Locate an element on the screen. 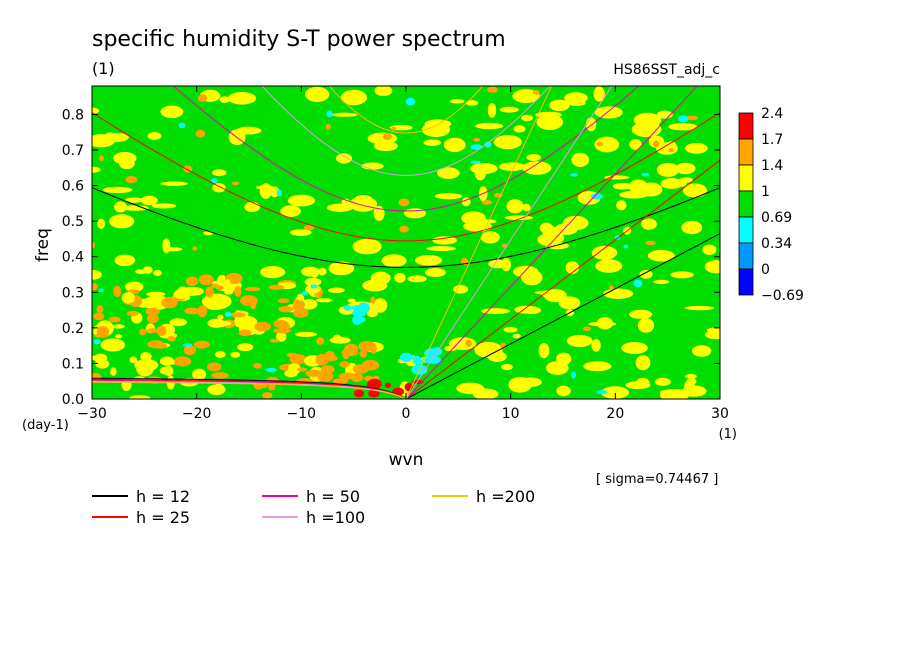  colorbar-label: 0.69 is located at coordinates (776, 218).